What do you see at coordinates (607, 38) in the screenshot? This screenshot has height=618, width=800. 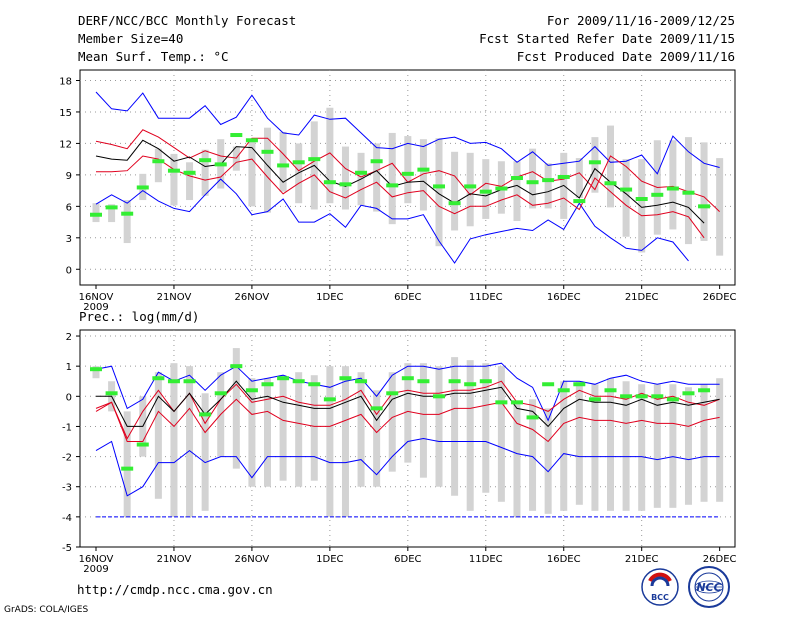 I see `header-started-date: Fcst Started Refer Date 2009/11/15` at bounding box center [607, 38].